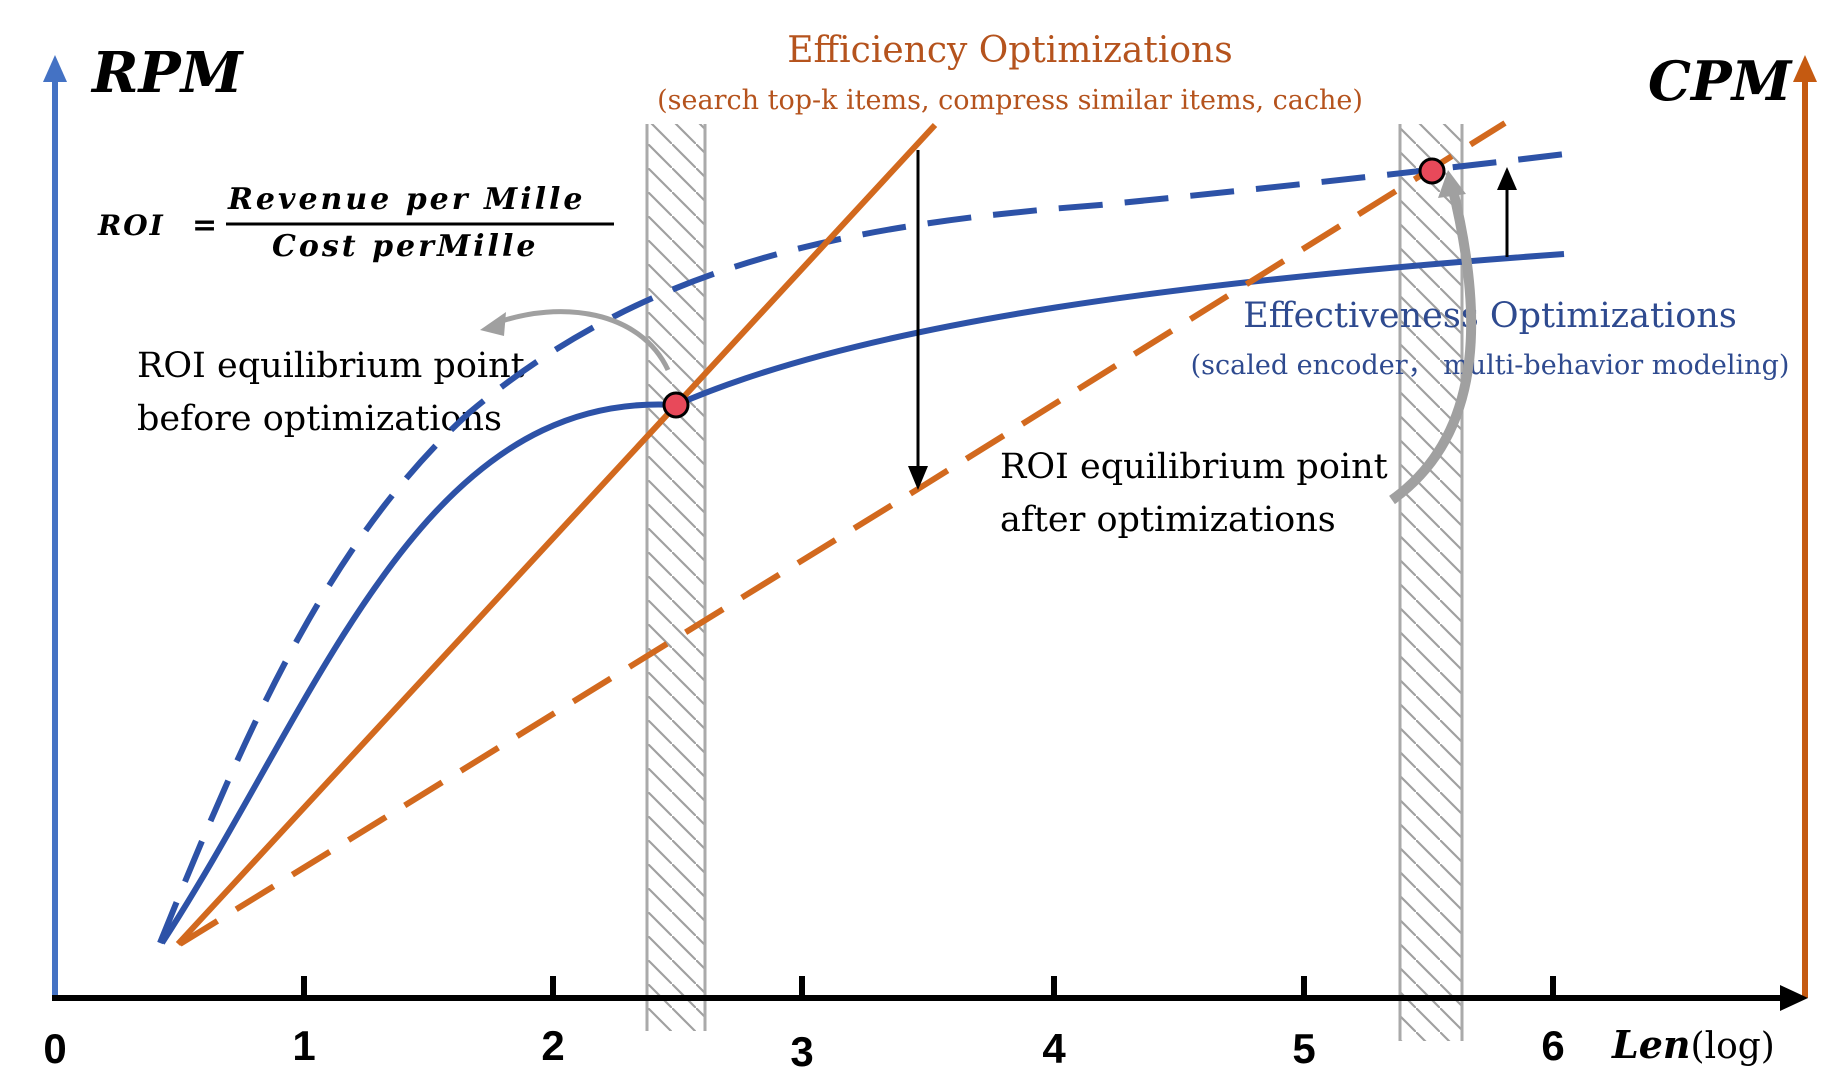 Image resolution: width=1838 pixels, height=1079 pixels. Describe the element at coordinates (1507, 212) in the screenshot. I see `effectiveness-up-arrow` at that location.